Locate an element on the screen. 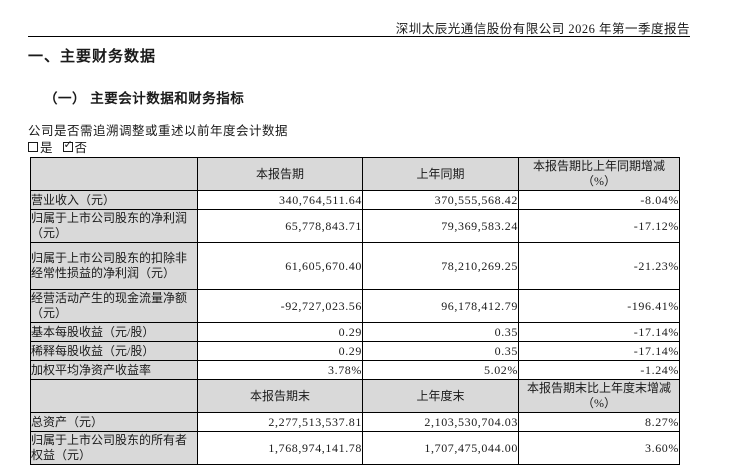  change-value: -17.12% is located at coordinates (599, 226).